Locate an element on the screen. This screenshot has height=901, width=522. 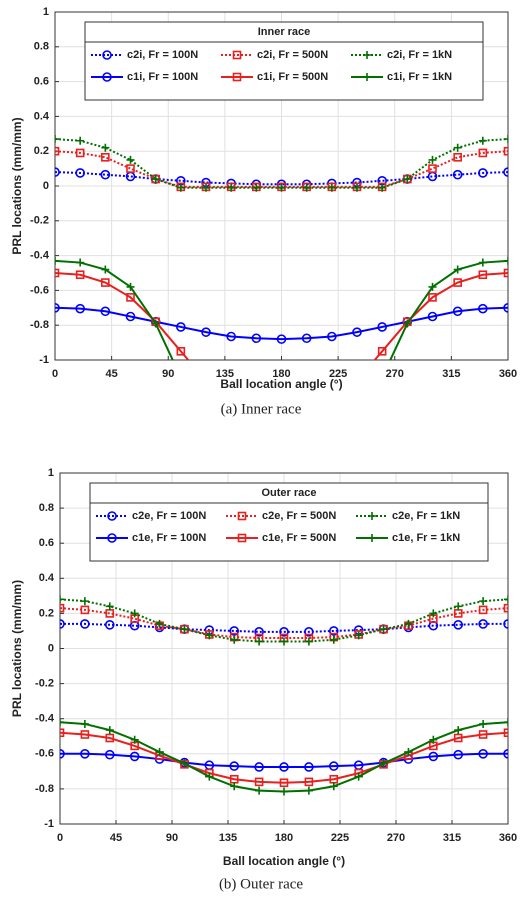
legend-label: c1e, Fr = 100N is located at coordinates (169, 538).